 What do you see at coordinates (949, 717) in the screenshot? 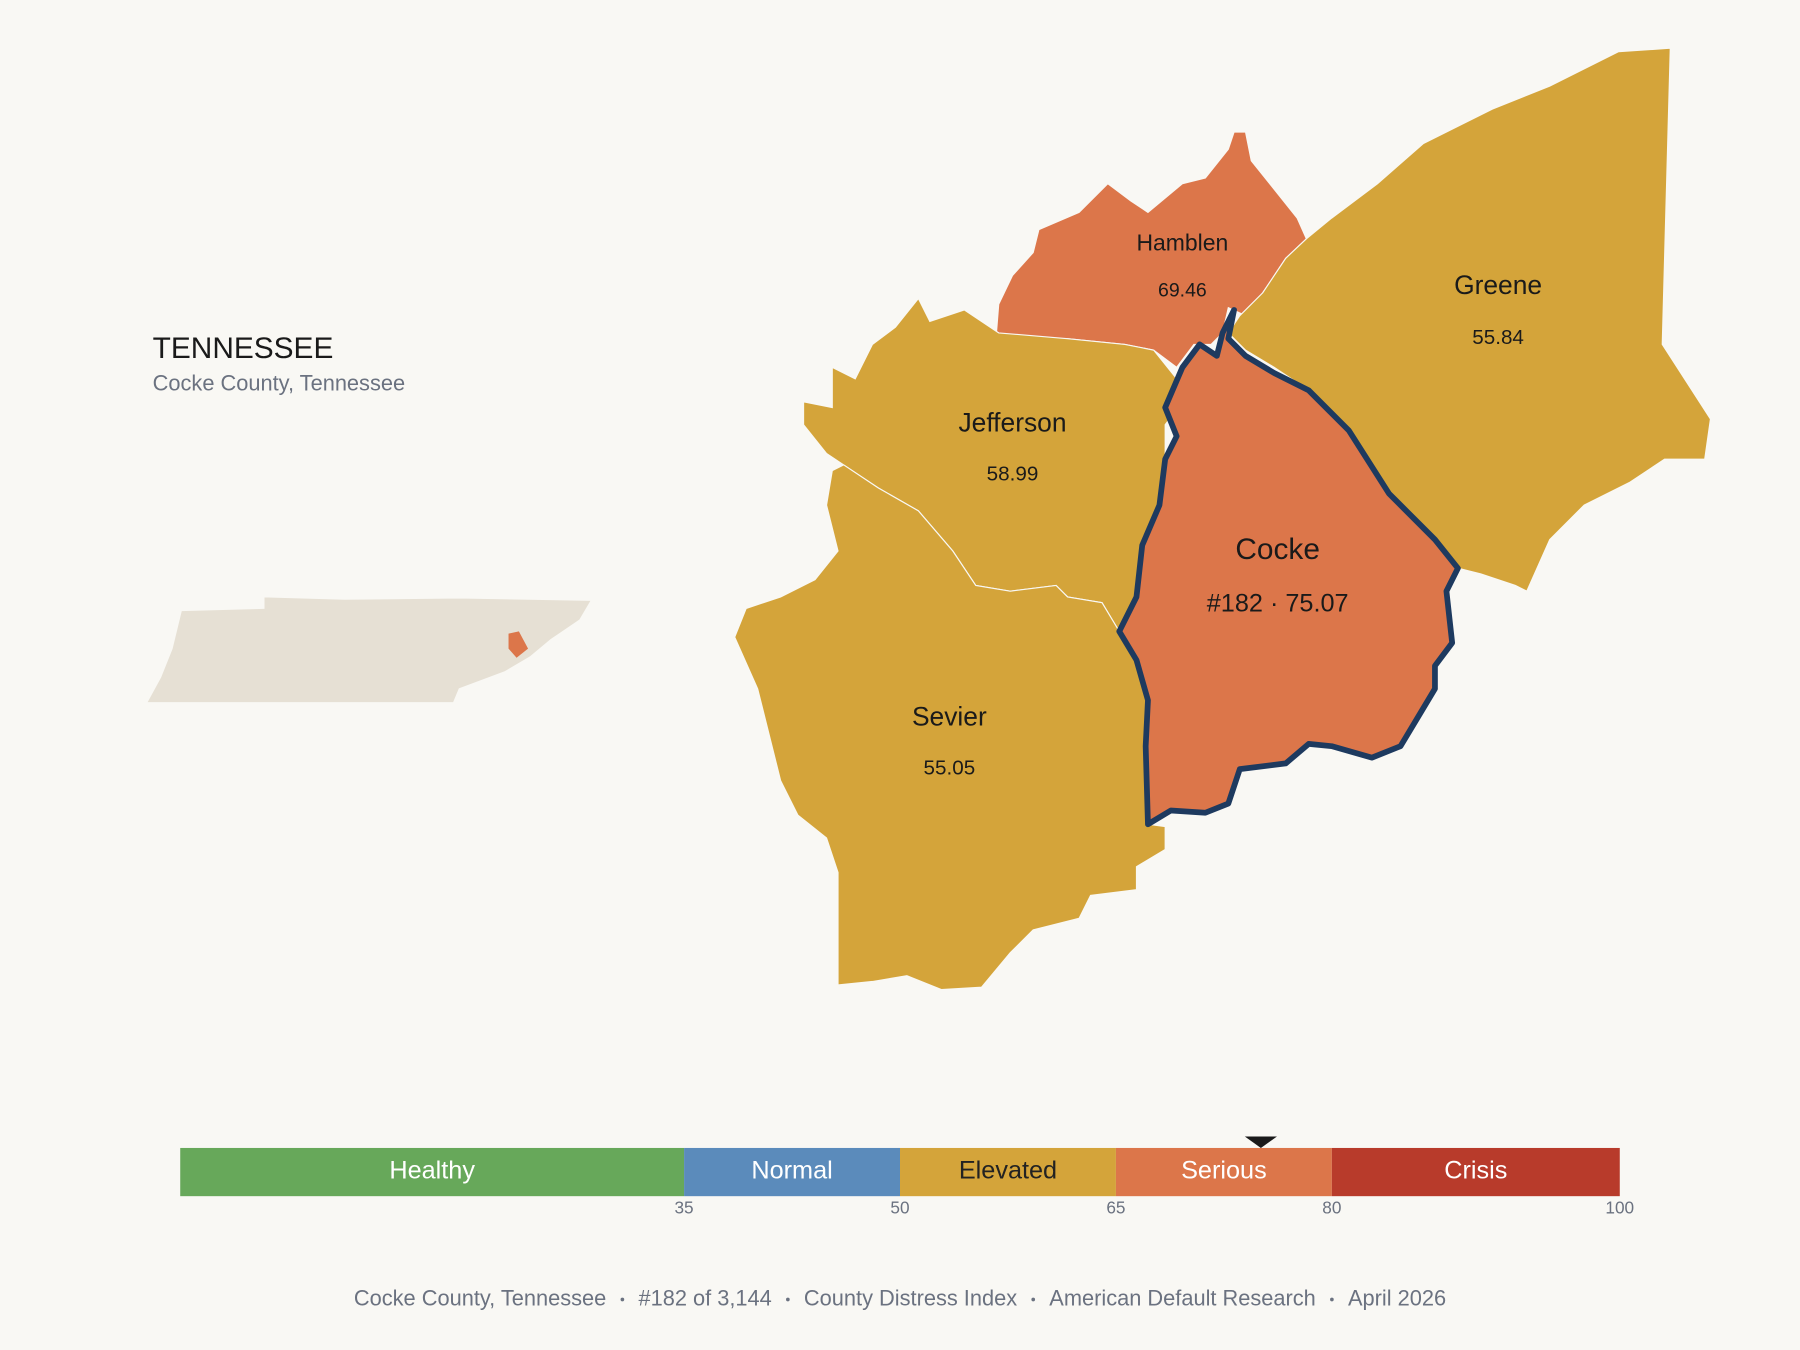
I see `county-name: Sevier` at bounding box center [949, 717].